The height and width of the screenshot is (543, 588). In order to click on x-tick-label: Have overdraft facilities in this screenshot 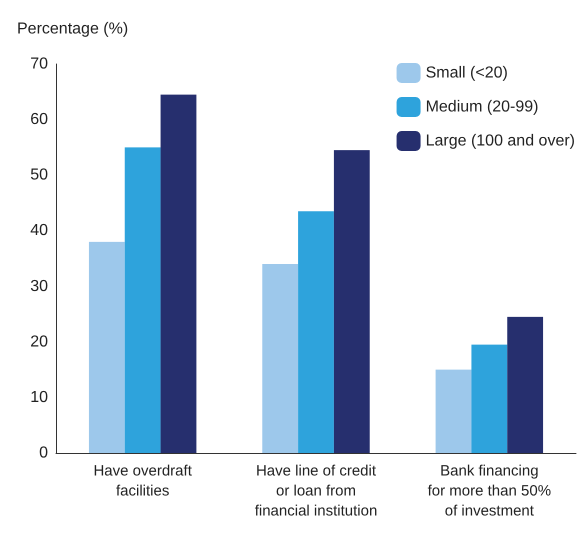, I will do `click(143, 481)`.